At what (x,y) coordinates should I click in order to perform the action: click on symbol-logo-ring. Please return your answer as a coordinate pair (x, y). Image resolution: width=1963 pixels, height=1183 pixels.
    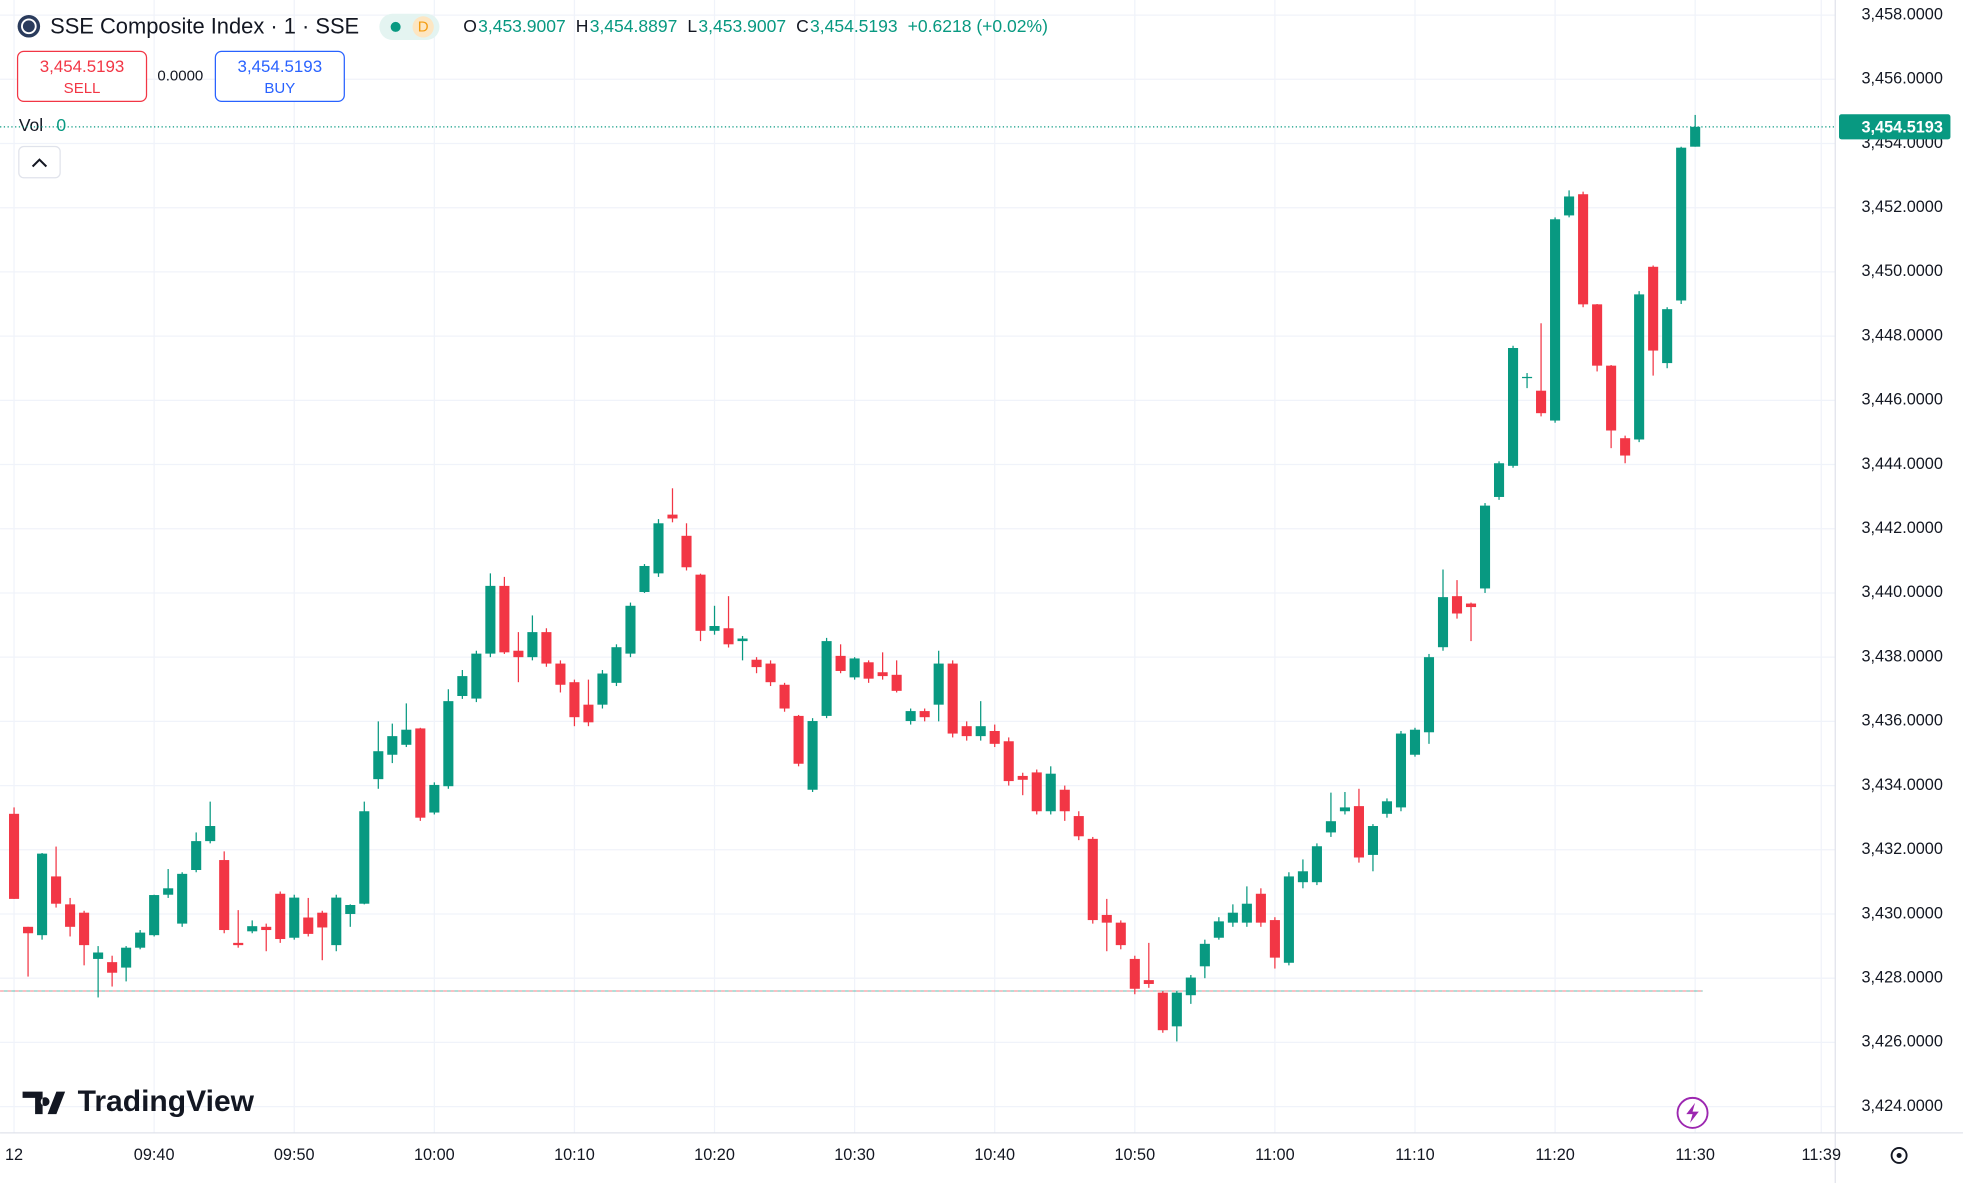
    Looking at the image, I should click on (29, 26).